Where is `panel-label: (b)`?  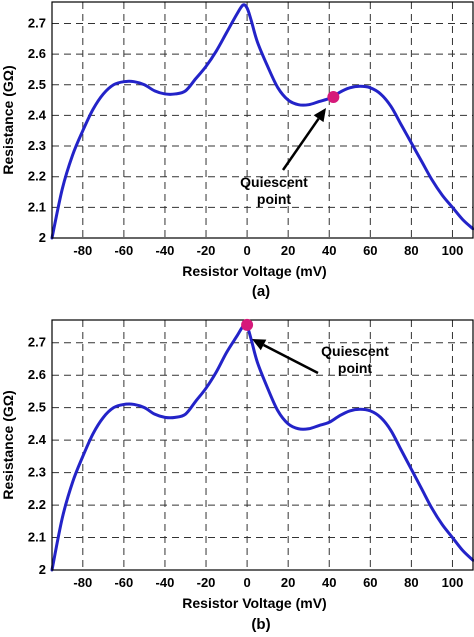 panel-label: (b) is located at coordinates (260, 624).